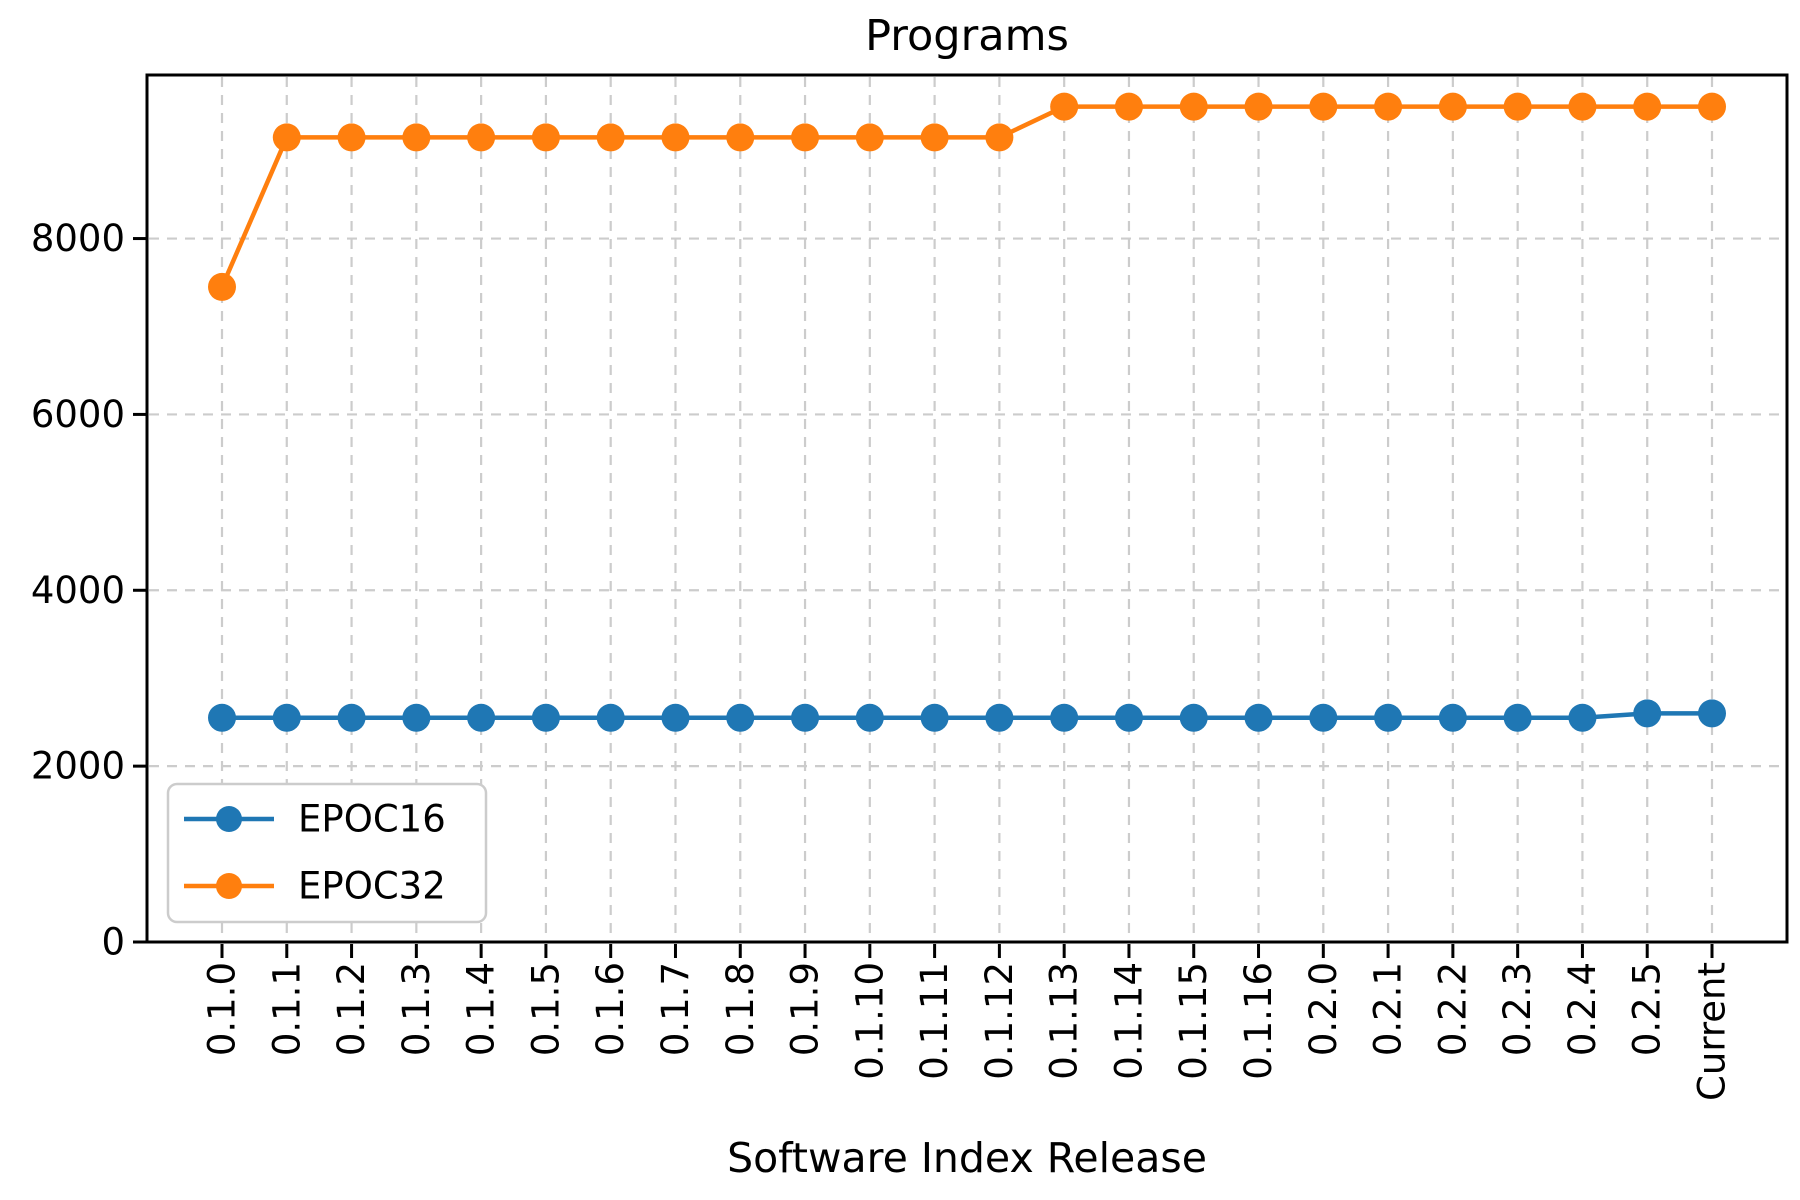 This screenshot has width=1800, height=1200. Describe the element at coordinates (222, 1009) in the screenshot. I see `x-tick-label: 0.1.0` at that location.